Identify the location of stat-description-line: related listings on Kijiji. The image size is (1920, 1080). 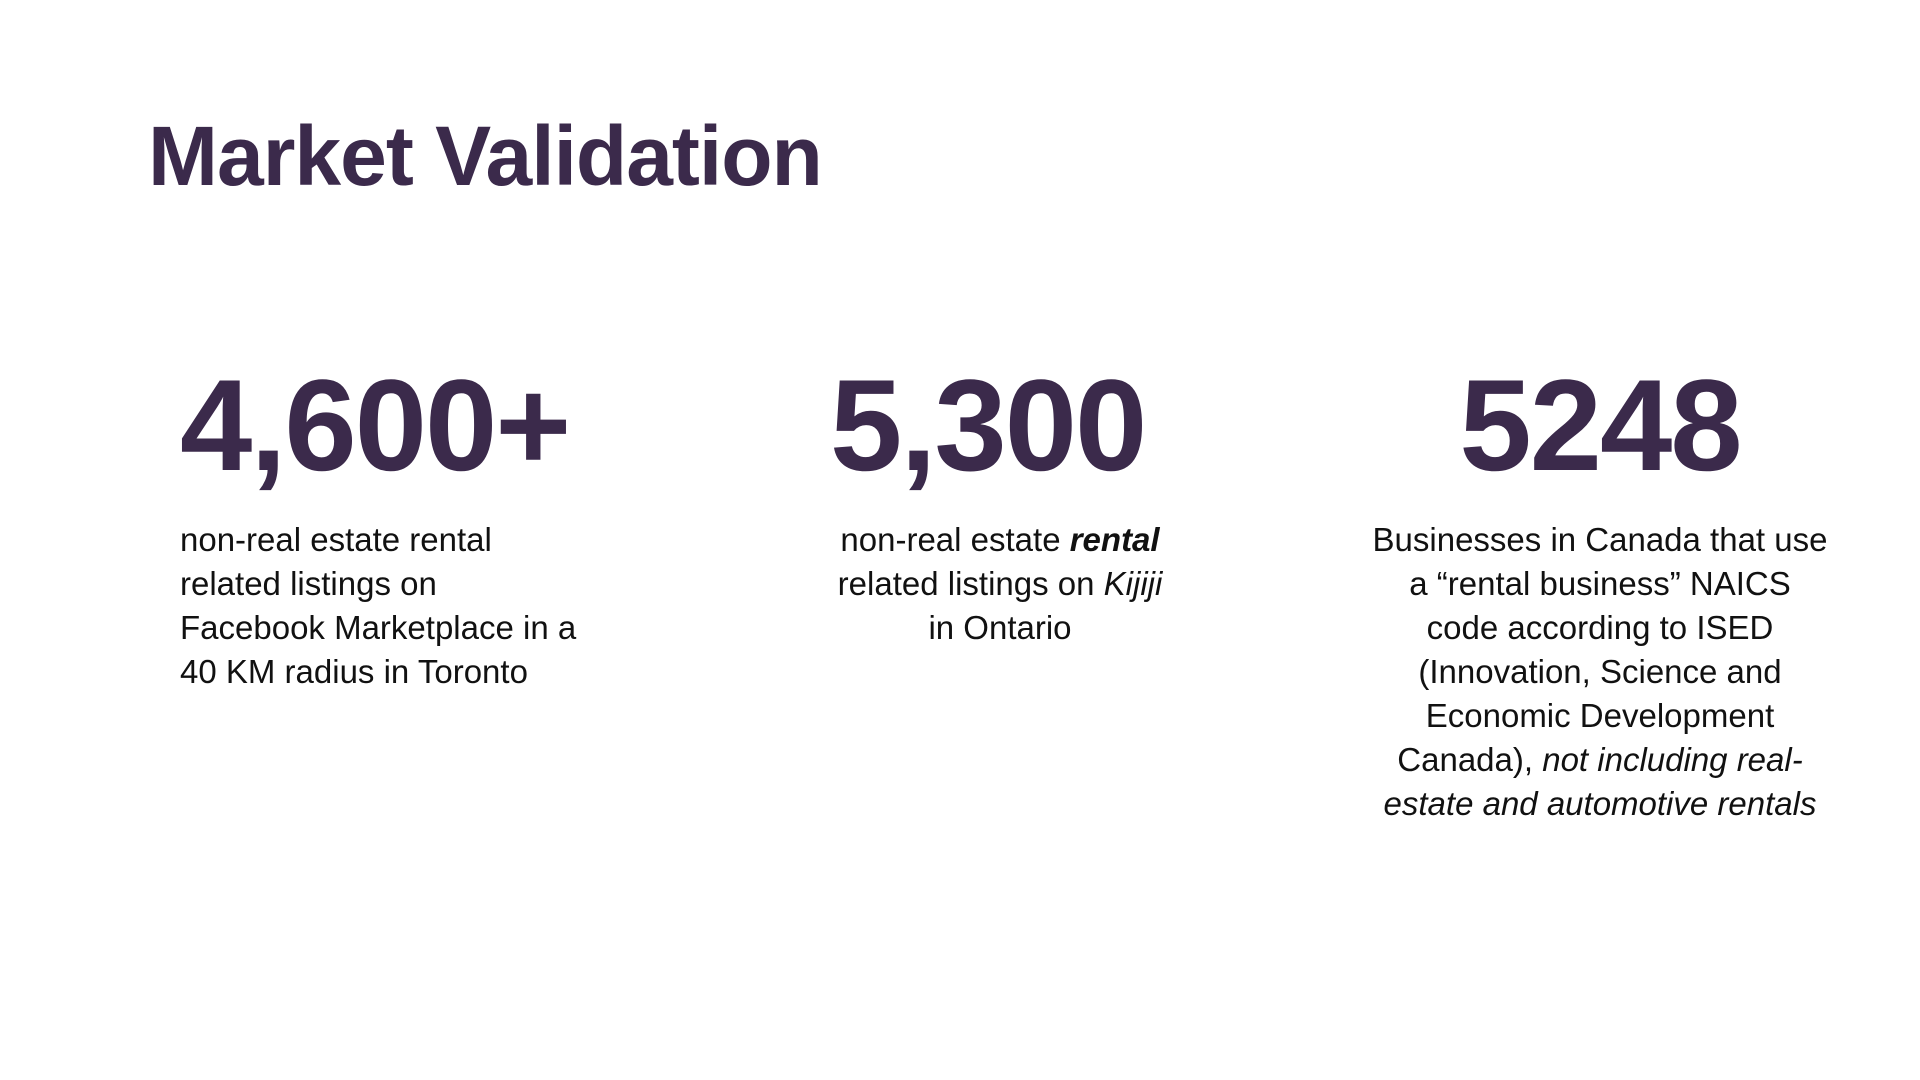
(1000, 584).